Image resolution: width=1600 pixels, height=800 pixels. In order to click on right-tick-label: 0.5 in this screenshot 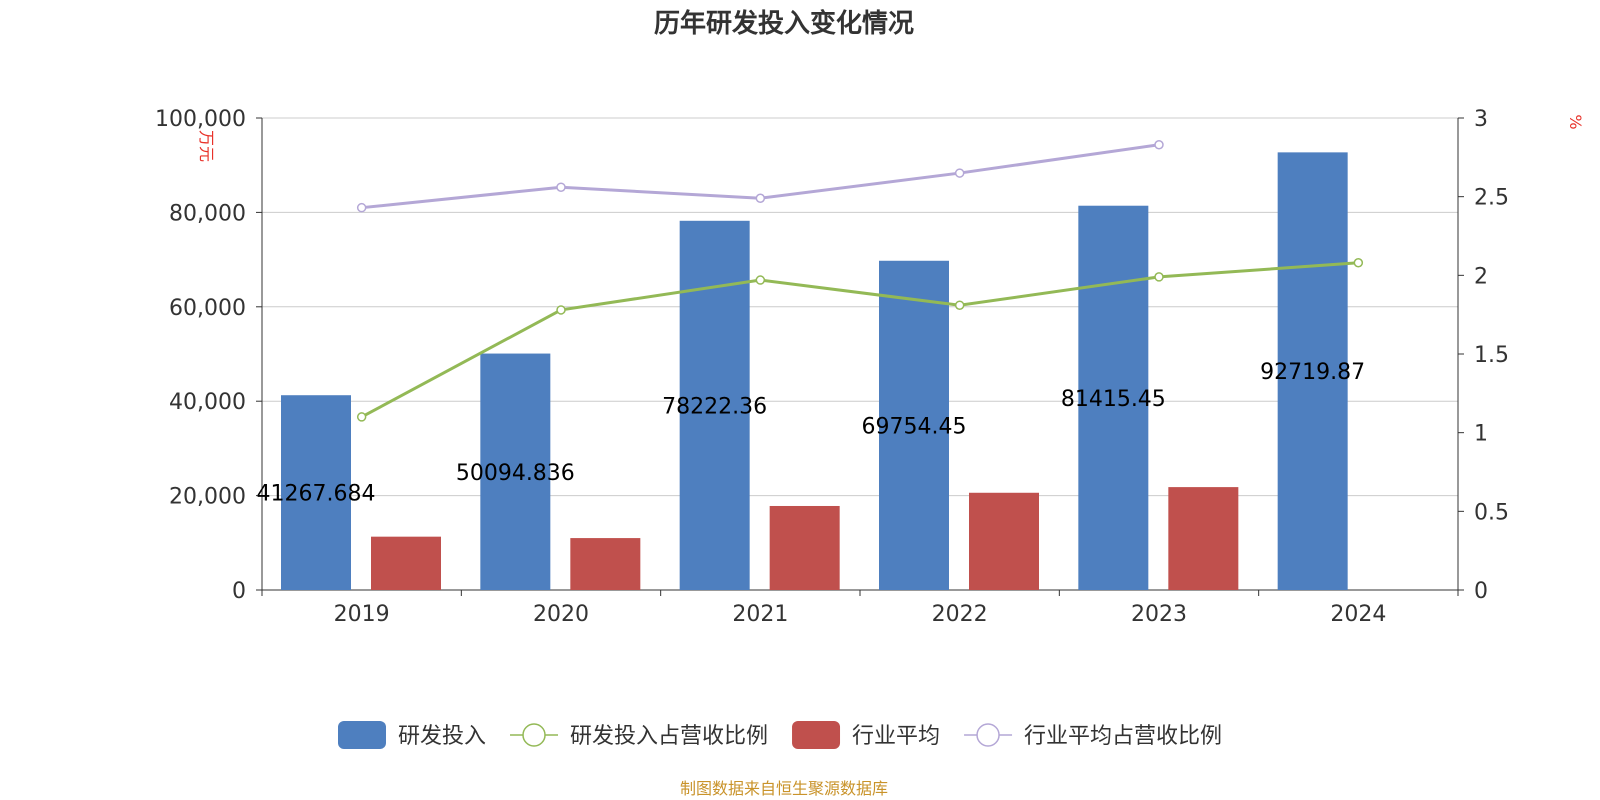, I will do `click(1491, 512)`.